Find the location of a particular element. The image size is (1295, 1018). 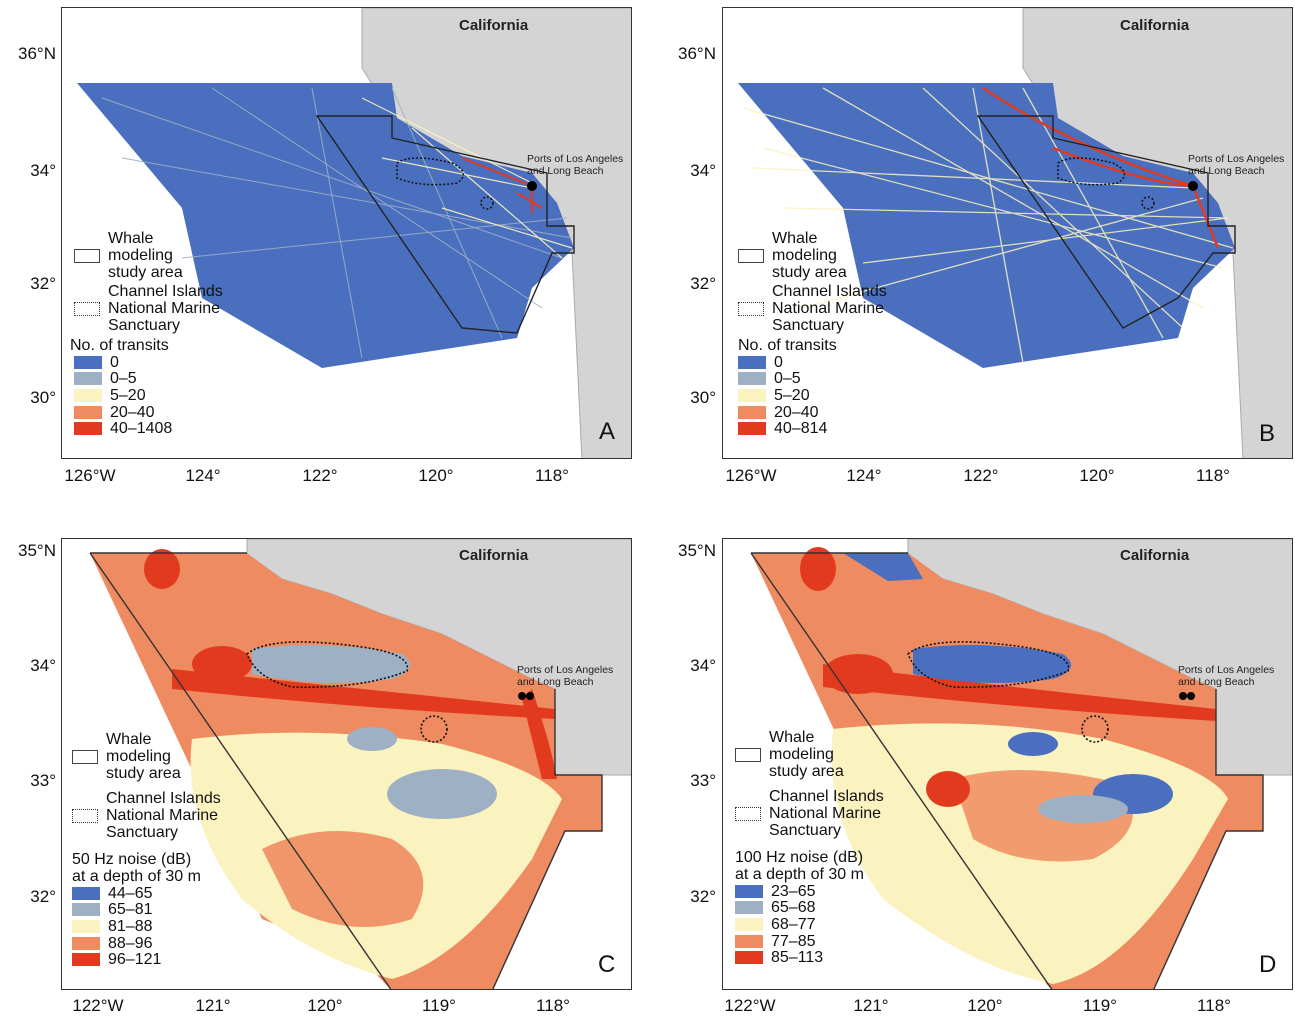

legend-label: 96–121 is located at coordinates (135, 960).